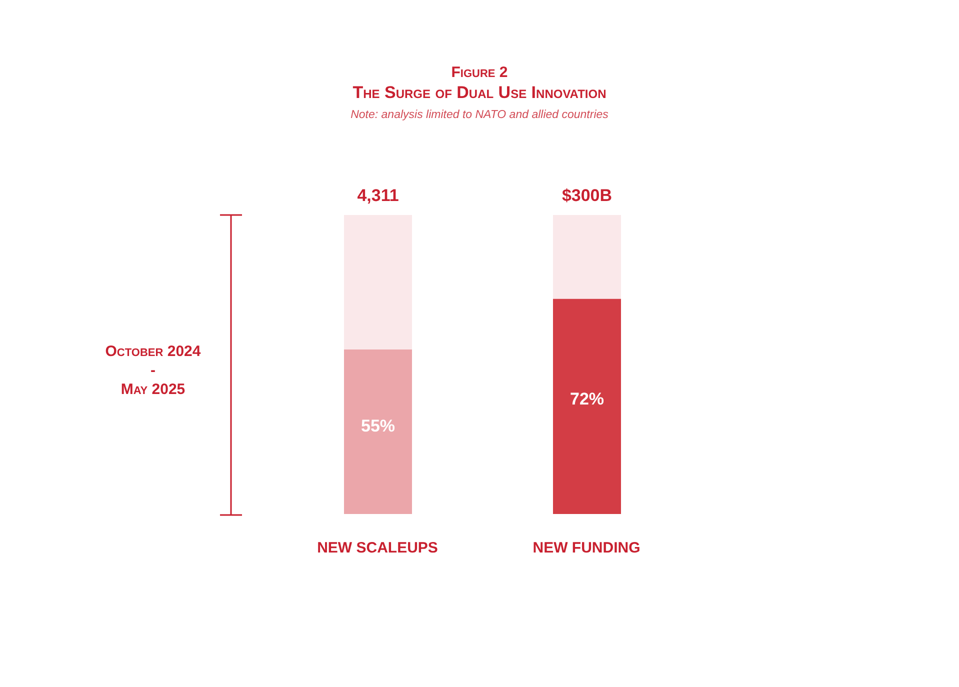 This screenshot has height=687, width=959. Describe the element at coordinates (587, 398) in the screenshot. I see `data-label: 72%` at that location.